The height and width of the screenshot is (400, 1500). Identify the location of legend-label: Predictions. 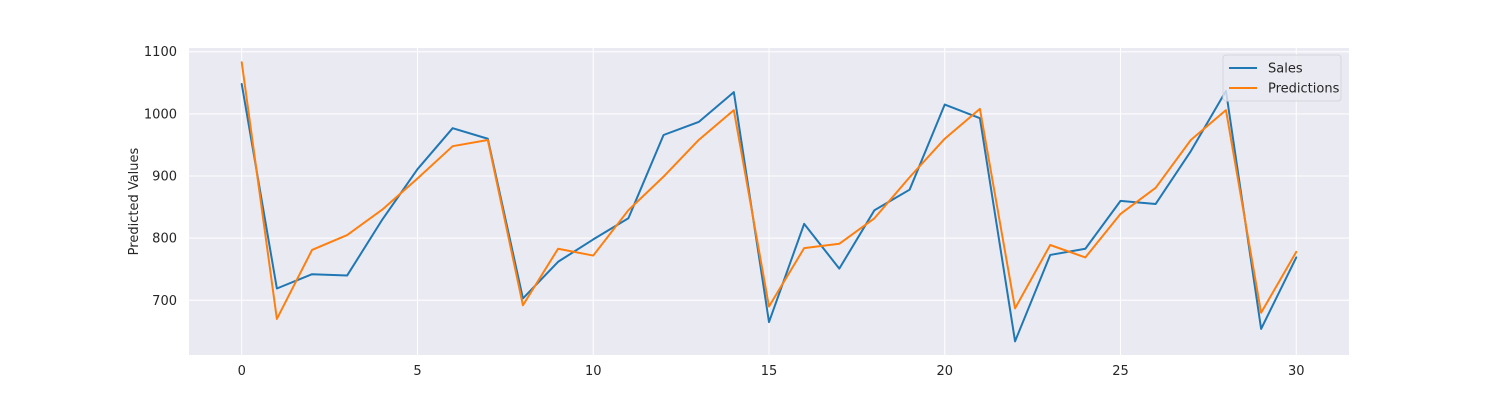
(1304, 89).